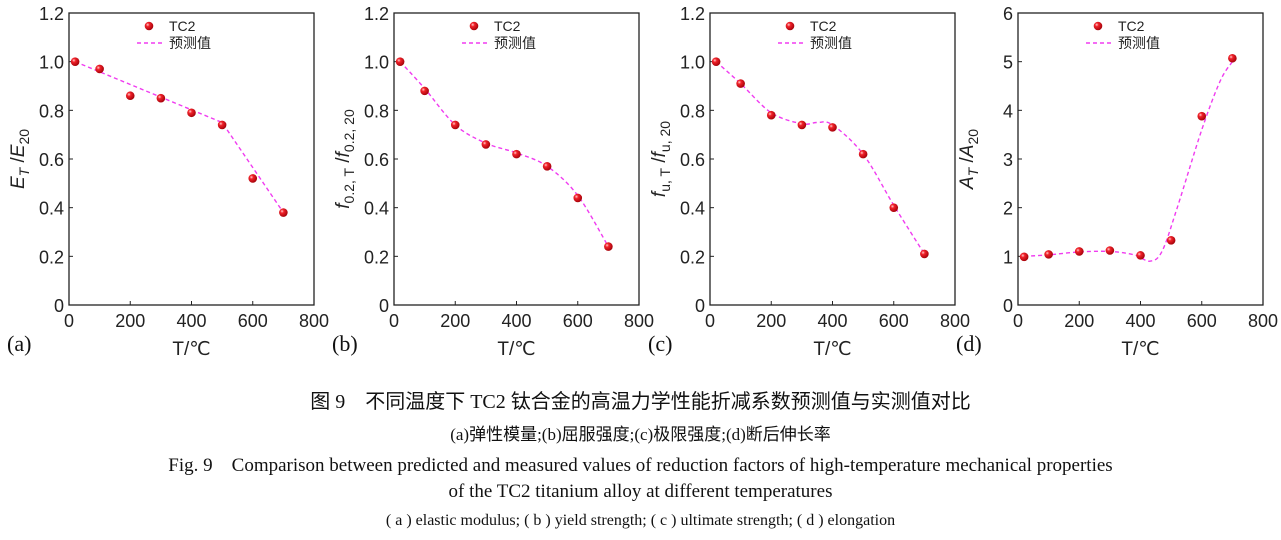 The height and width of the screenshot is (540, 1281). What do you see at coordinates (1008, 160) in the screenshot?
I see `y-tick-label: 3` at bounding box center [1008, 160].